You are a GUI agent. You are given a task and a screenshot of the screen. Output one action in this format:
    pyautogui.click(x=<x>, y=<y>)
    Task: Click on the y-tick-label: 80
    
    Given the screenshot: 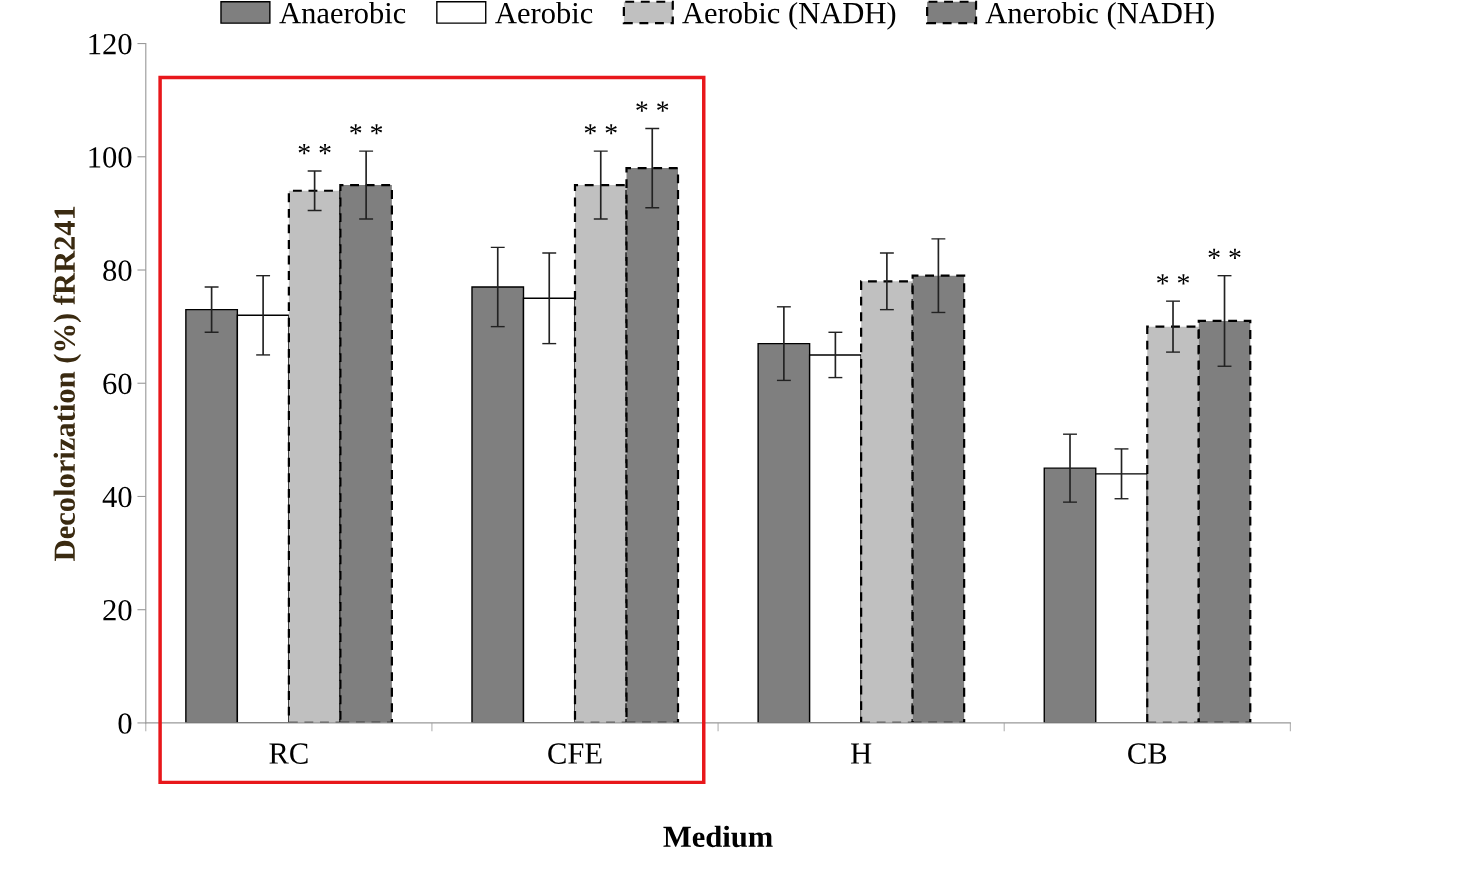 What is the action you would take?
    pyautogui.click(x=117, y=270)
    